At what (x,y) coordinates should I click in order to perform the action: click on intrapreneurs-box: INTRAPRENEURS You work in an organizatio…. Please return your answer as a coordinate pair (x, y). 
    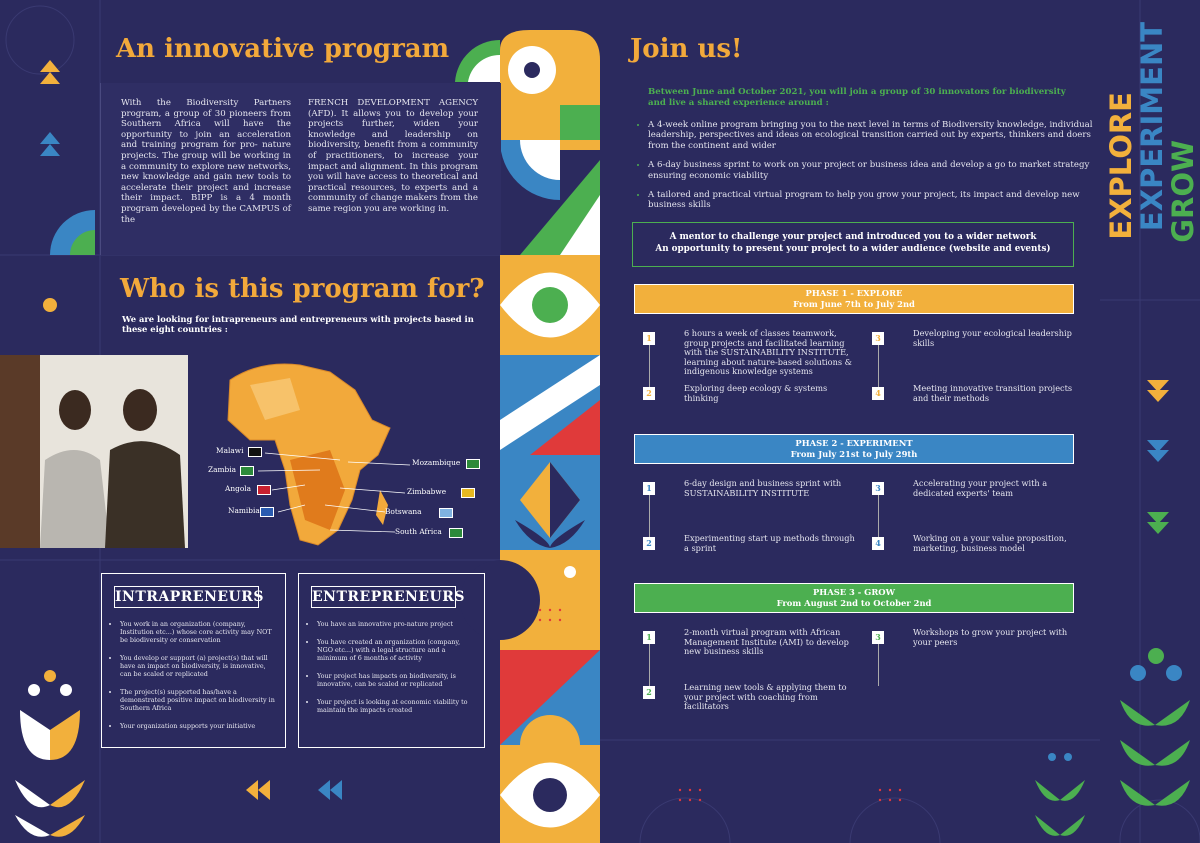
    Looking at the image, I should click on (193, 660).